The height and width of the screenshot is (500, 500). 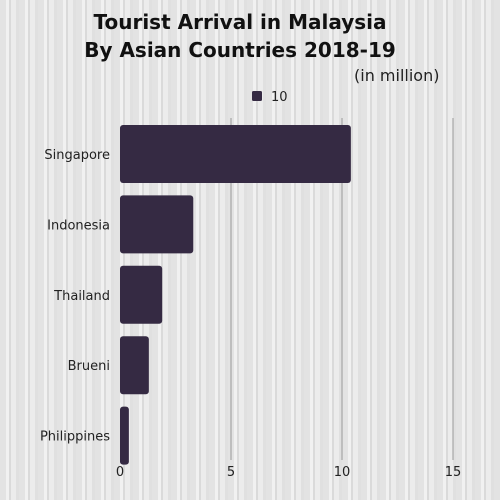 What do you see at coordinates (257, 96) in the screenshot?
I see `legend-swatch` at bounding box center [257, 96].